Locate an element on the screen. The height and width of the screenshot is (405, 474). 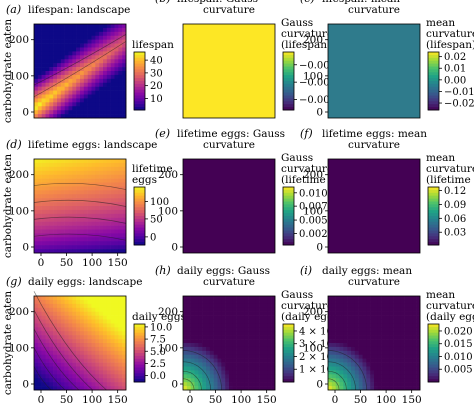
heatmap is located at coordinates (80, 206).